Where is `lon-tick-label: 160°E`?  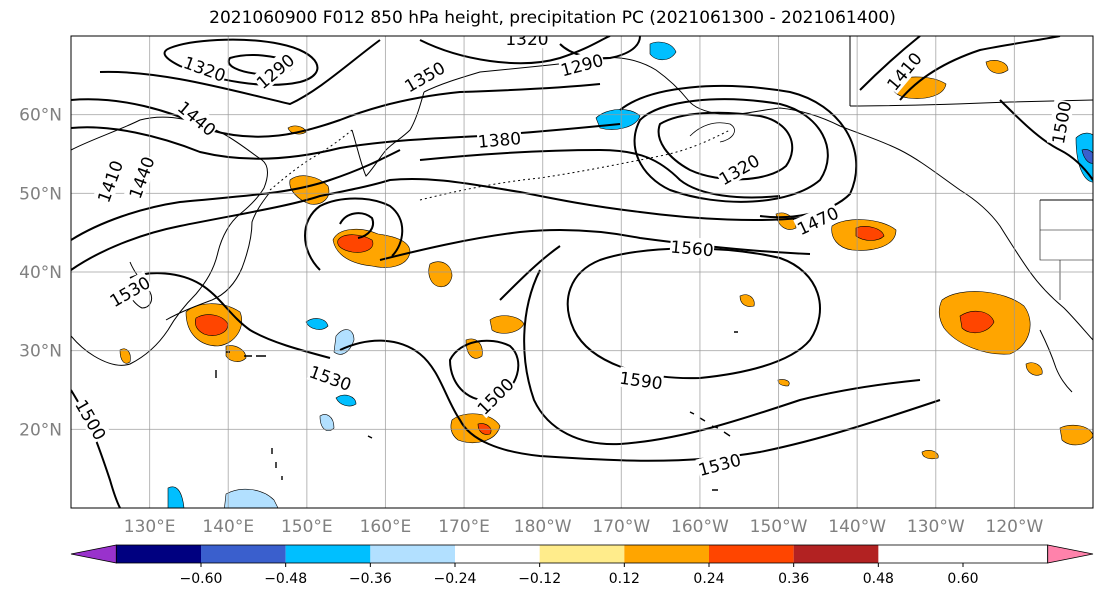
lon-tick-label: 160°E is located at coordinates (386, 527).